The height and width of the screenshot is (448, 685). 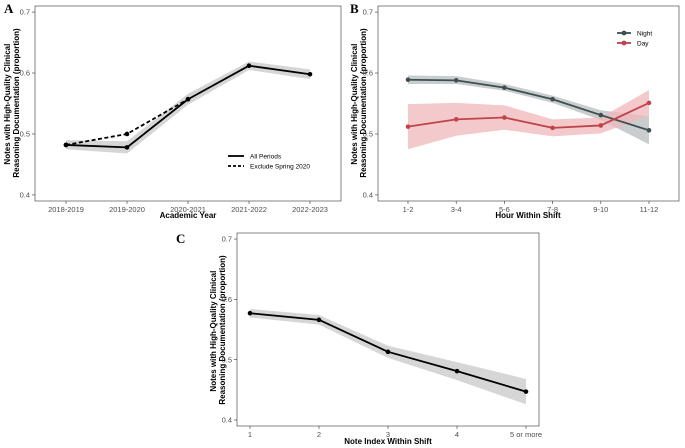 What do you see at coordinates (528, 215) in the screenshot?
I see `panel-b-x-axis-title: Hour Within Shift` at bounding box center [528, 215].